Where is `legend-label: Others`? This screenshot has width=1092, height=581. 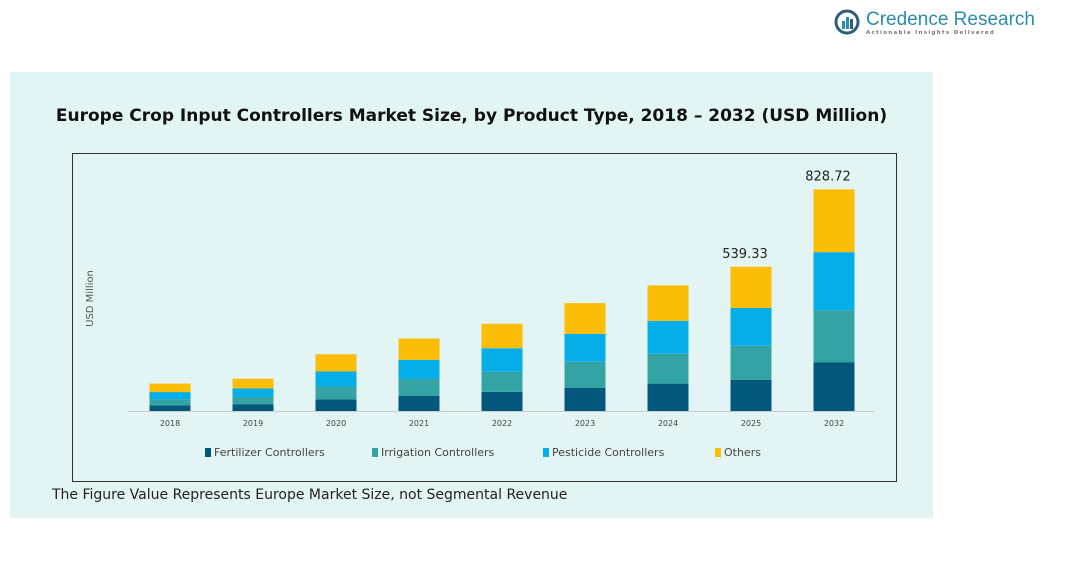
legend-label: Others is located at coordinates (742, 452).